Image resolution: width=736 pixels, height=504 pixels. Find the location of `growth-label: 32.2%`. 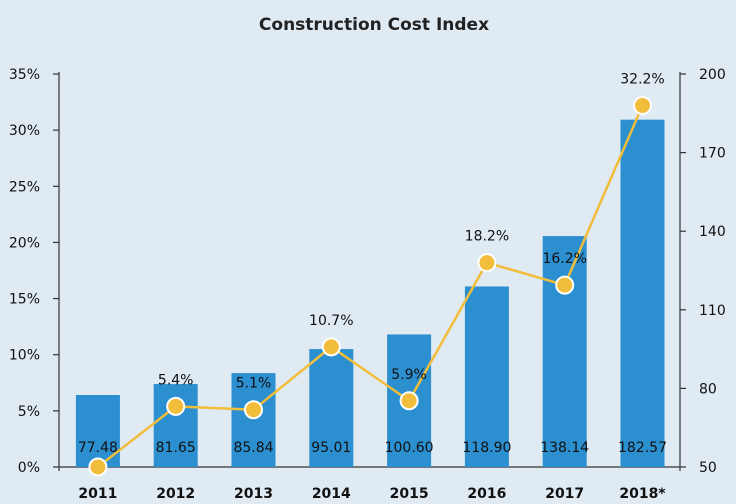

growth-label: 32.2% is located at coordinates (642, 79).